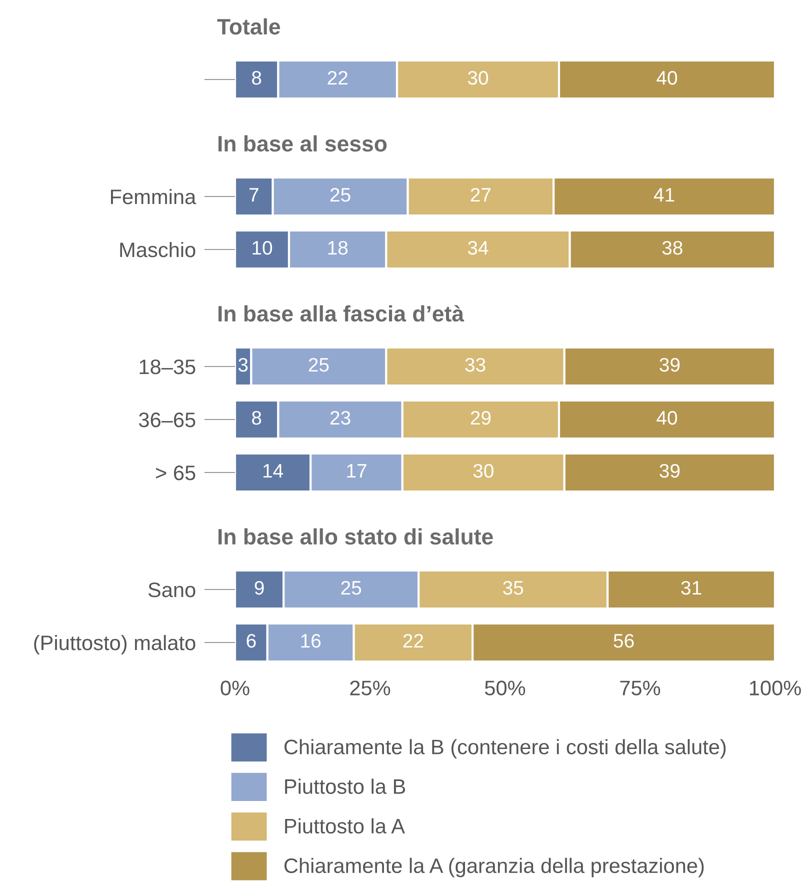 Image resolution: width=806 pixels, height=890 pixels. Describe the element at coordinates (478, 247) in the screenshot. I see `data-label: 34` at that location.